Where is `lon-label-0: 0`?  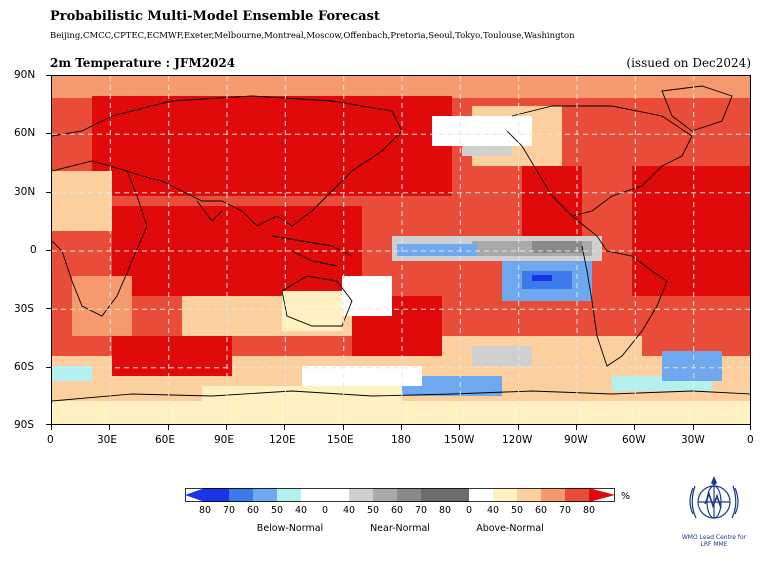
lon-label-0: 0 is located at coordinates (50, 440).